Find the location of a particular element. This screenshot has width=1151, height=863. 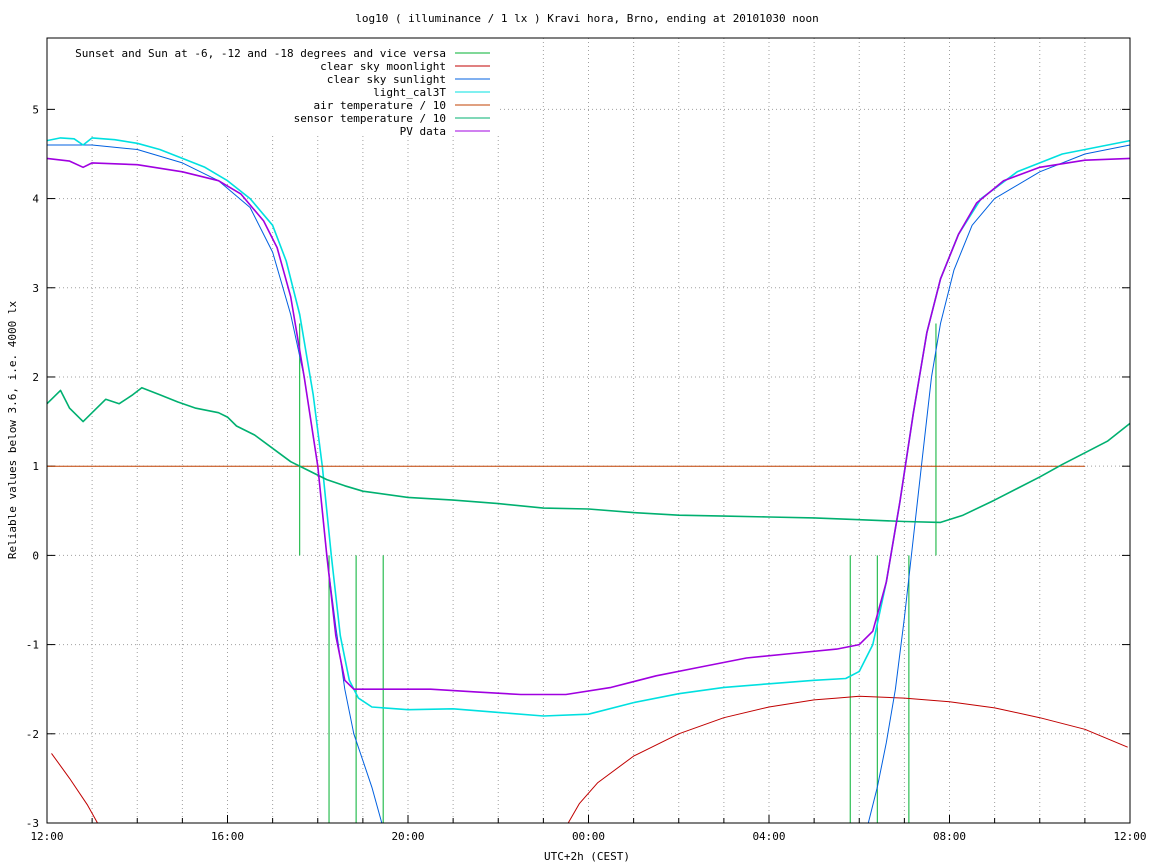

y-tick-label: -1 is located at coordinates (32, 645).